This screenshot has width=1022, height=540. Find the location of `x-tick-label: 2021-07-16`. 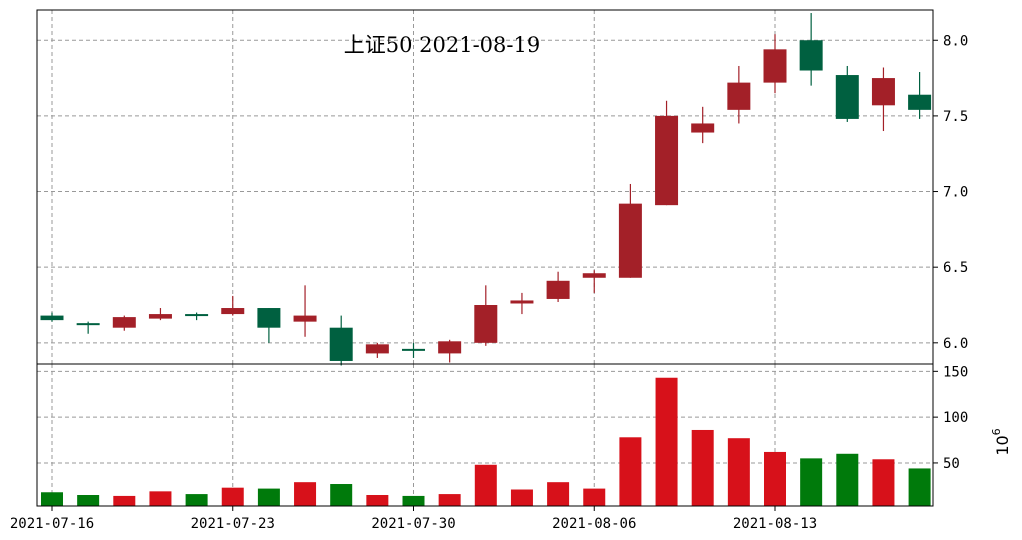

x-tick-label: 2021-07-16 is located at coordinates (52, 524).